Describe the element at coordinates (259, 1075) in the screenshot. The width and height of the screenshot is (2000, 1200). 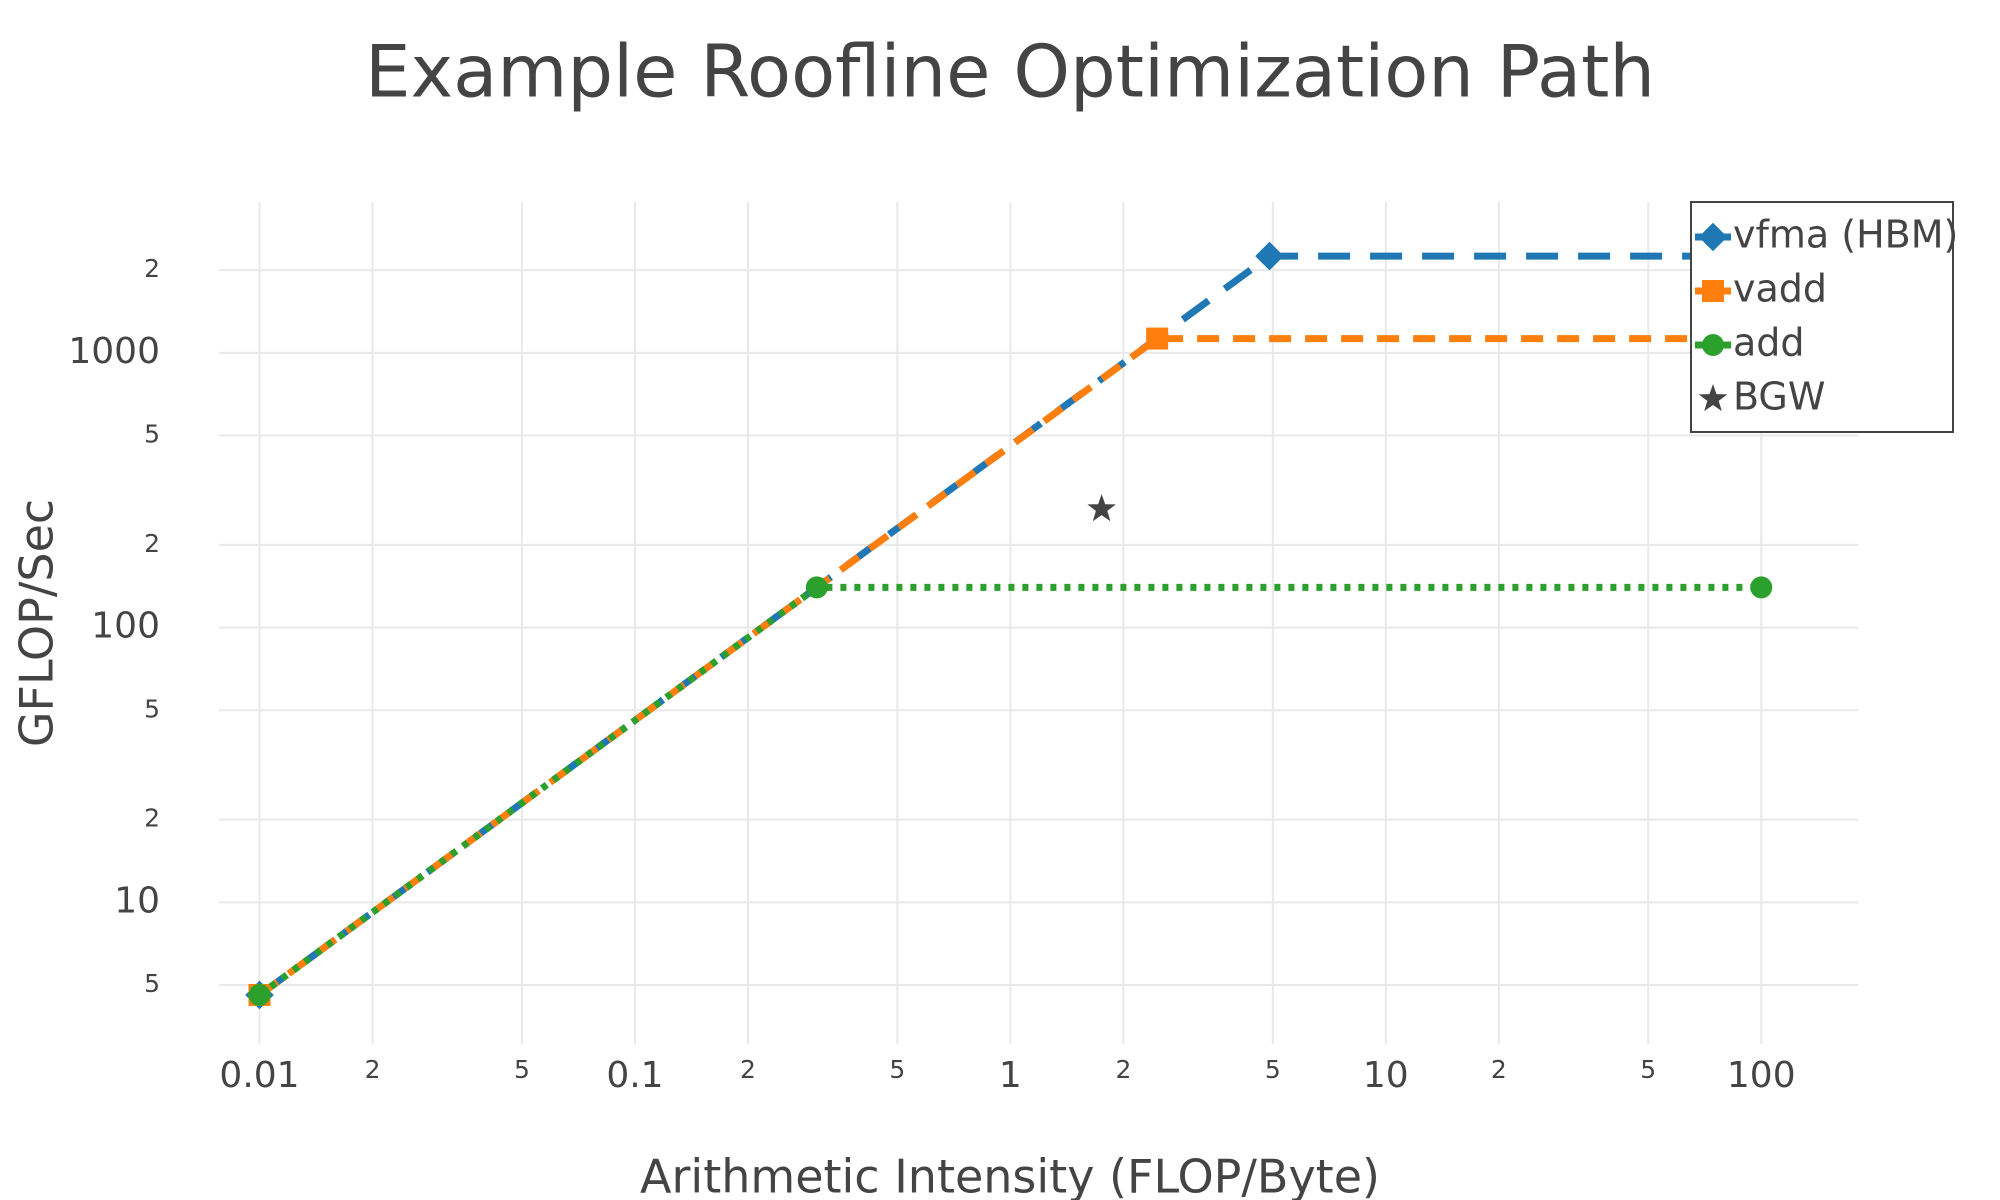
I see `x-tick-label: 0.01` at that location.